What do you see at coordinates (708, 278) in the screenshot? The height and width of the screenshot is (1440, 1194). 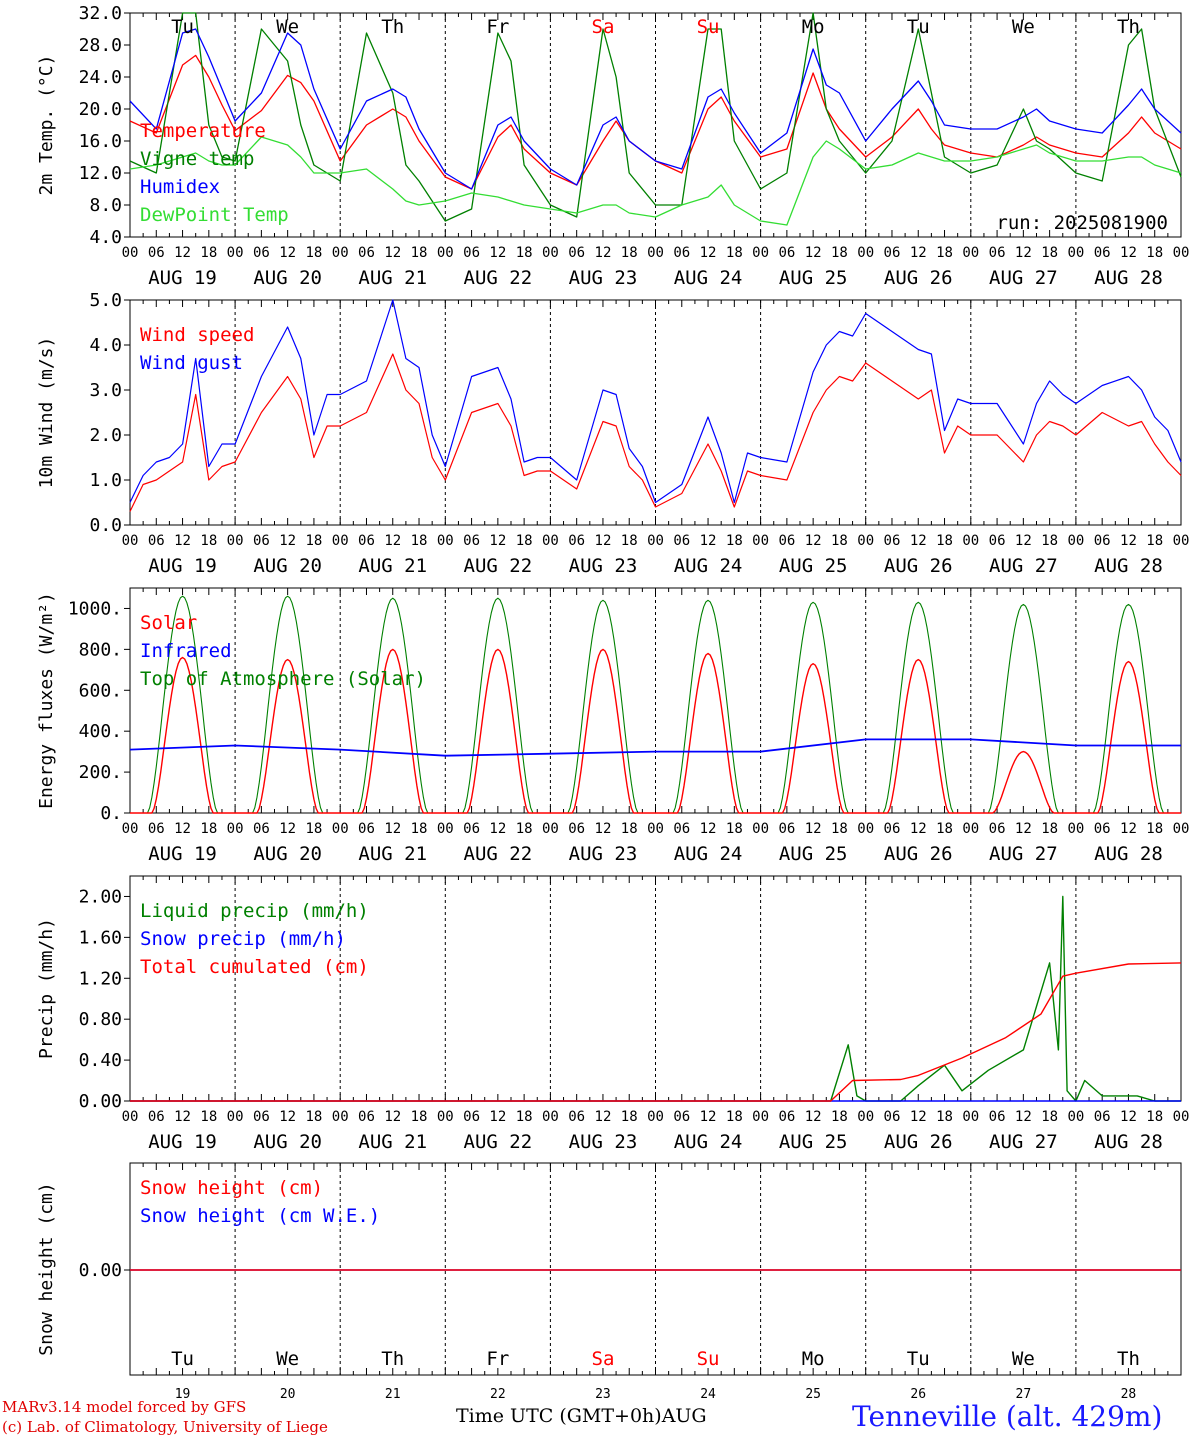 I see `date-label: AUG 24` at bounding box center [708, 278].